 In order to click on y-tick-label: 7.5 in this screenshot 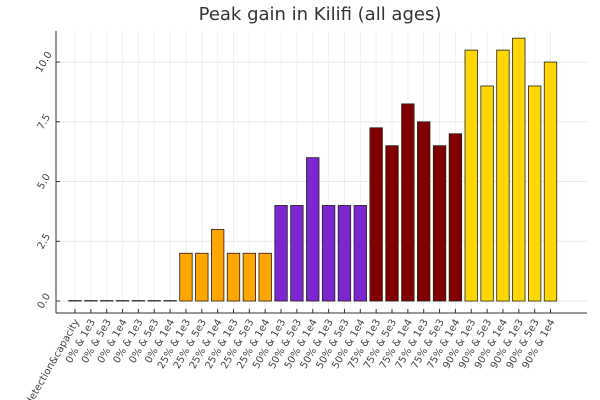, I will do `click(44, 121)`.